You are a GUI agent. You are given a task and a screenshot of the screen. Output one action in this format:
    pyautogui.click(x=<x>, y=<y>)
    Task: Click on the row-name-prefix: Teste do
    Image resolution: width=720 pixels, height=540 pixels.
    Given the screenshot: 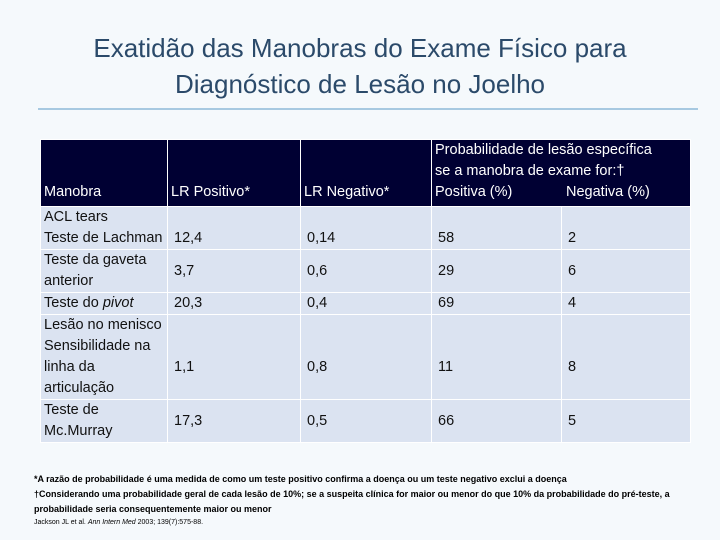 What is the action you would take?
    pyautogui.click(x=73, y=303)
    